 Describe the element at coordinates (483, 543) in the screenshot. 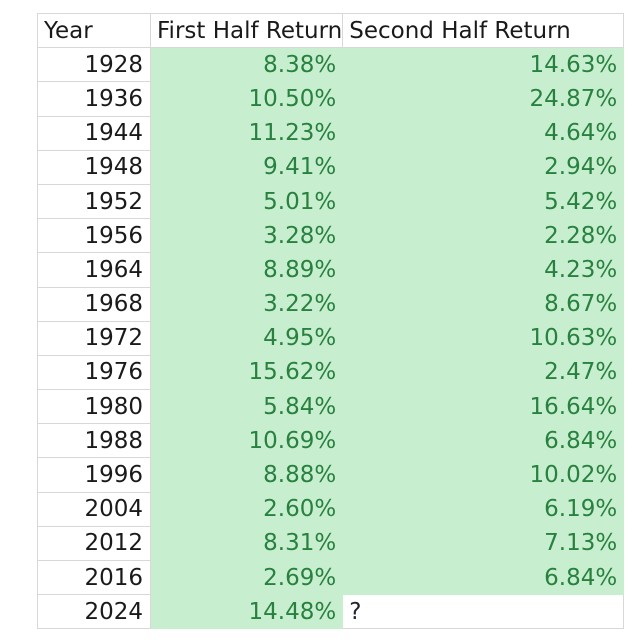

I see `second-half-cell: 7.13%` at that location.